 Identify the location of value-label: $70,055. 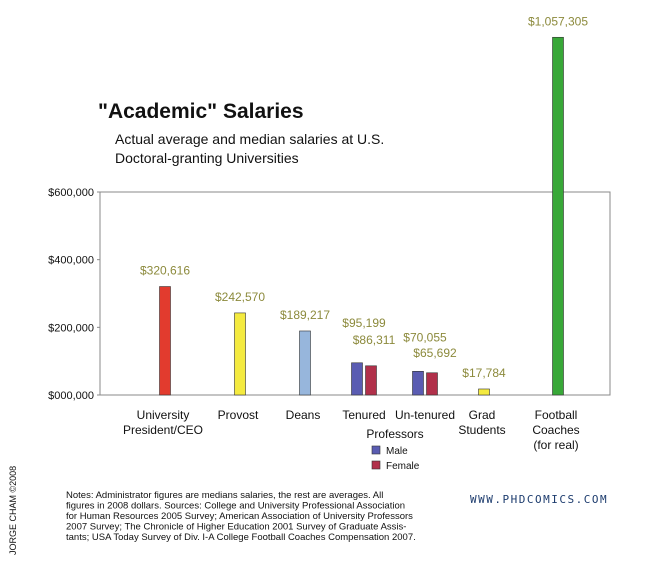
(425, 337).